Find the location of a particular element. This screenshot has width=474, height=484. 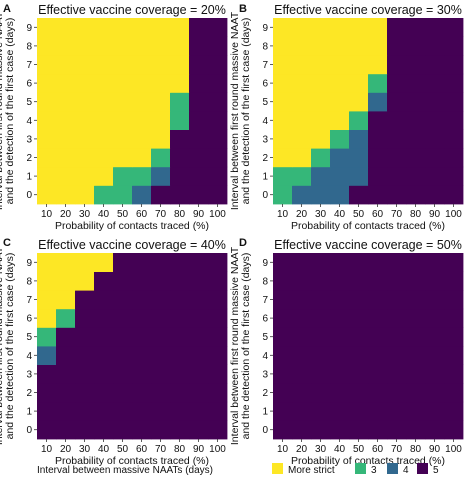

panel-c-x-tick-label: 90 is located at coordinates (199, 449).